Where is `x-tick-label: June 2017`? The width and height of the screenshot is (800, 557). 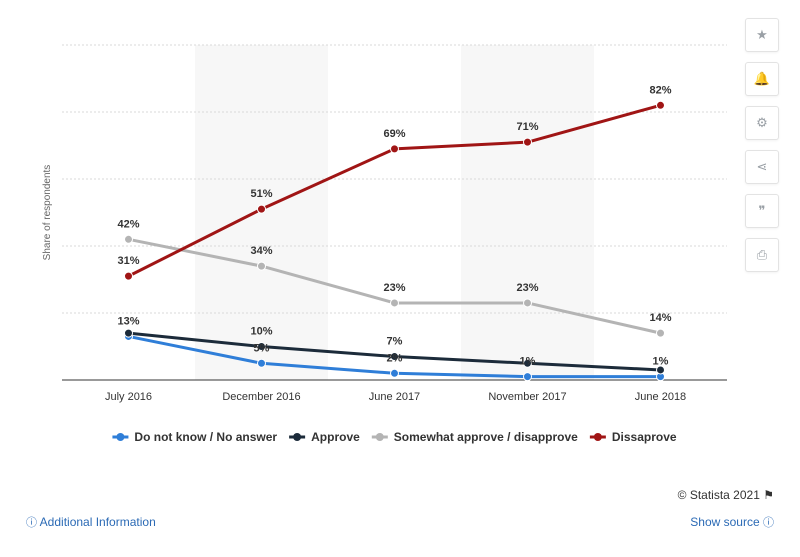 x-tick-label: June 2017 is located at coordinates (394, 397).